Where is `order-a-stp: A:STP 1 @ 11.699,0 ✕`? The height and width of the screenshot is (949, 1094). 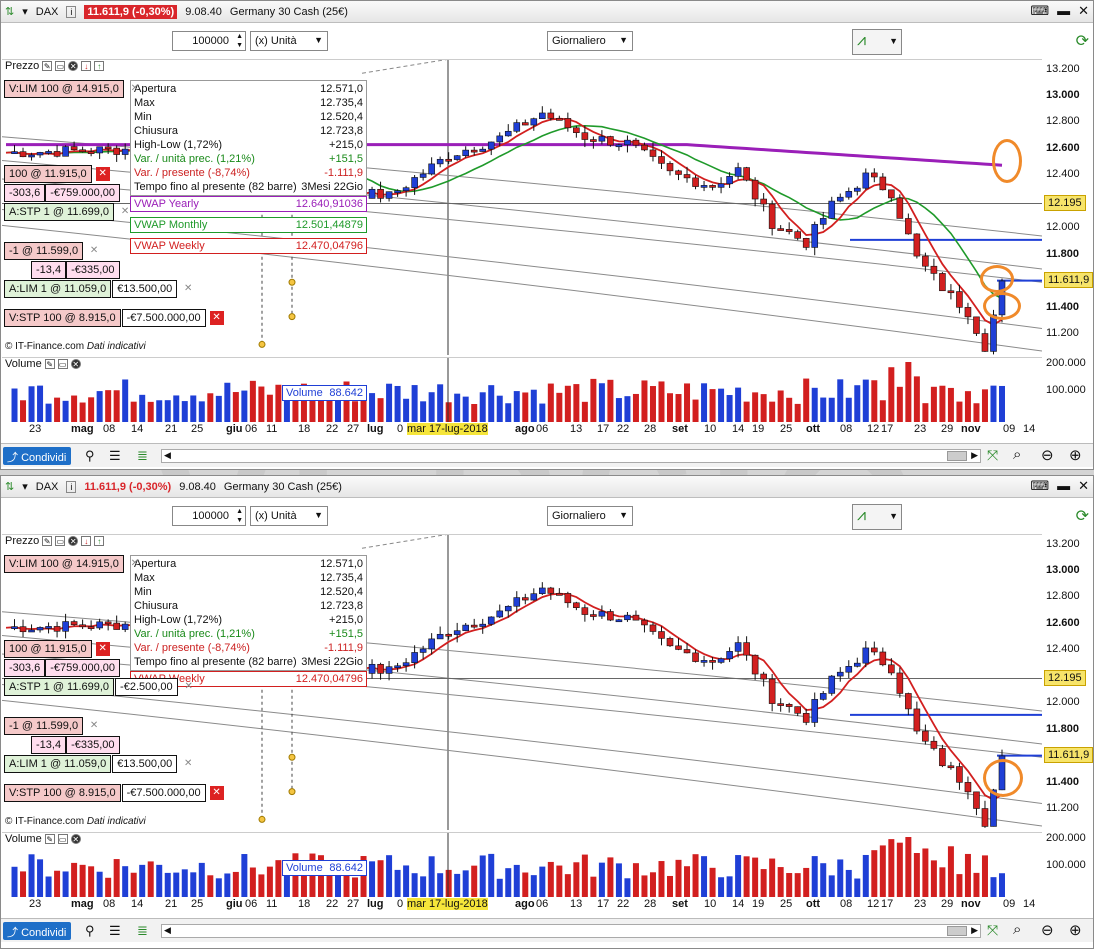 order-a-stp: A:STP 1 @ 11.699,0 ✕ is located at coordinates (68, 212).